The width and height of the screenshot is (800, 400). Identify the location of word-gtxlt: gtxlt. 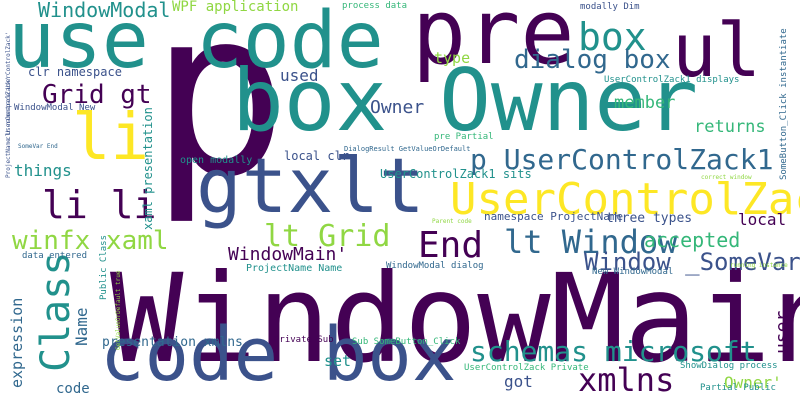
(310, 185).